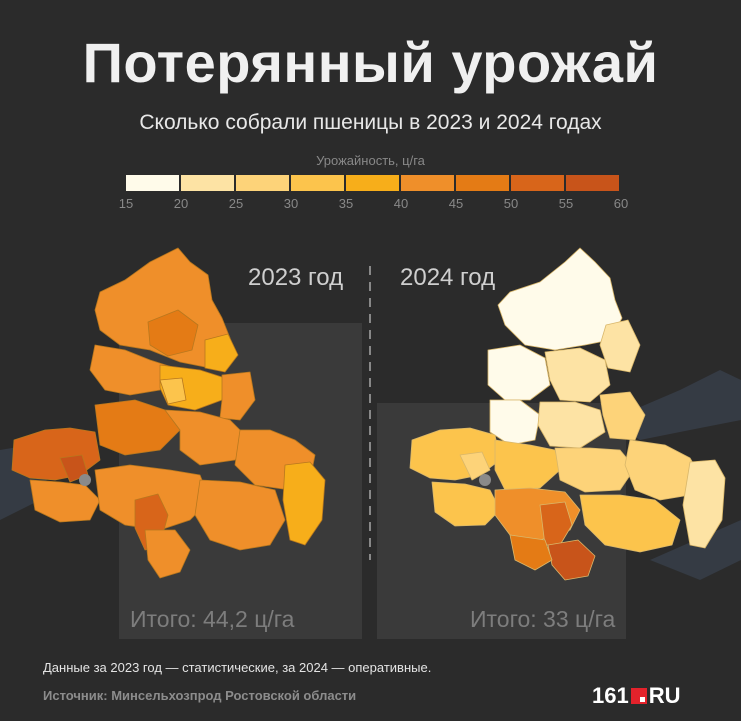  What do you see at coordinates (401, 203) in the screenshot?
I see `legend-tick-label: 40` at bounding box center [401, 203].